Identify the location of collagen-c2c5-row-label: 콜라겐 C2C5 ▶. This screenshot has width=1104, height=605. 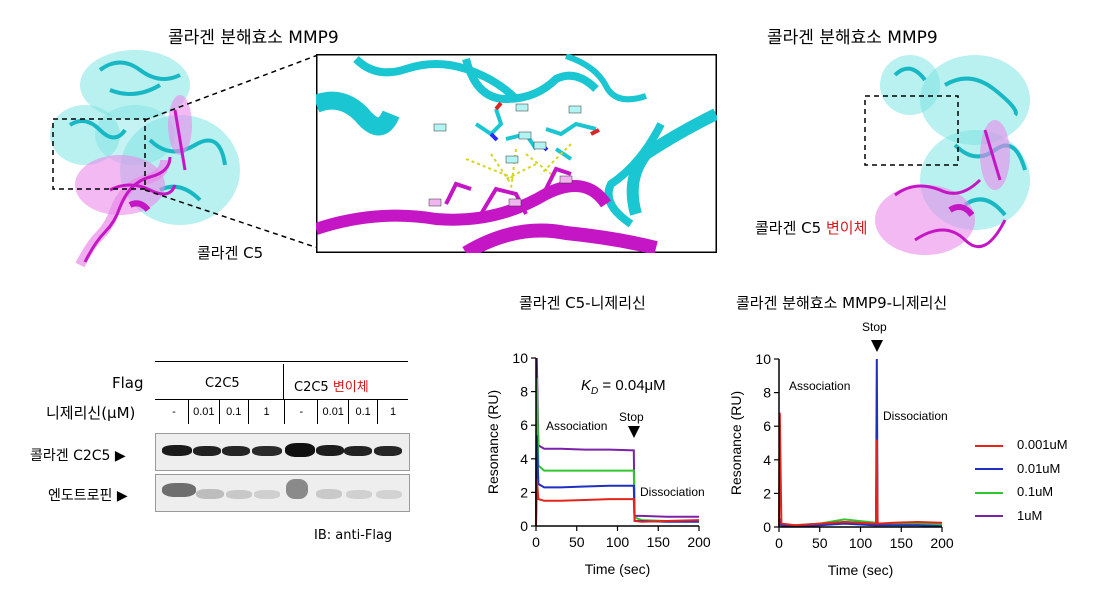
(78, 456).